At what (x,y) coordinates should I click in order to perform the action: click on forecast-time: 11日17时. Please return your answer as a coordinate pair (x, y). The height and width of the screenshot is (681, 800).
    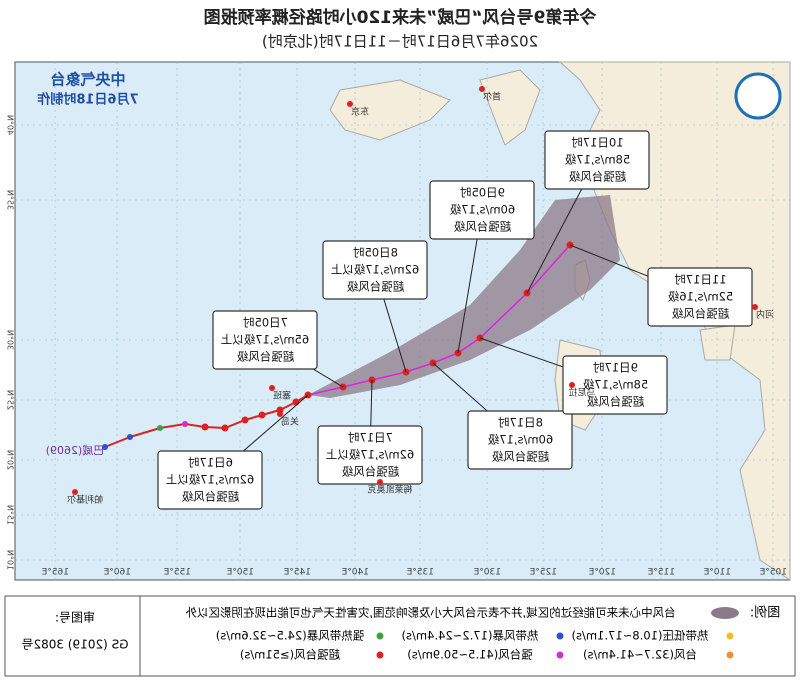
    Looking at the image, I should click on (700, 280).